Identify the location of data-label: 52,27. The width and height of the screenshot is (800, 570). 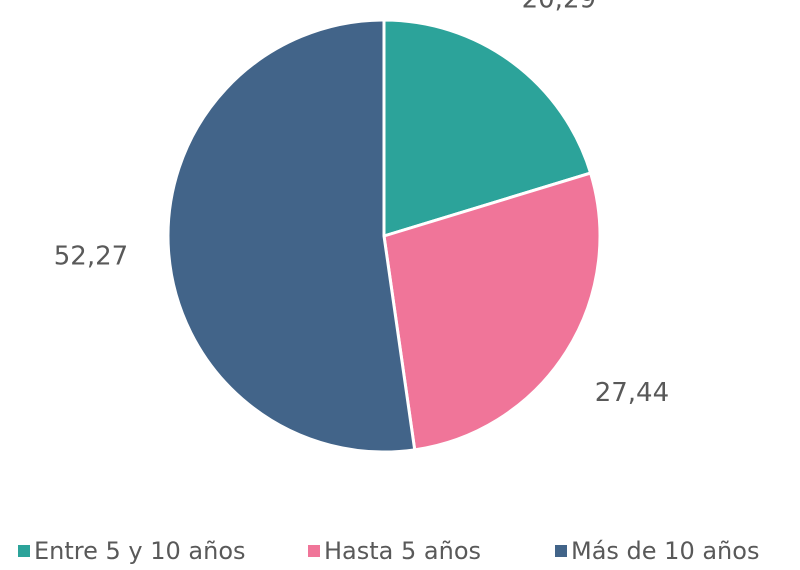
(91, 256).